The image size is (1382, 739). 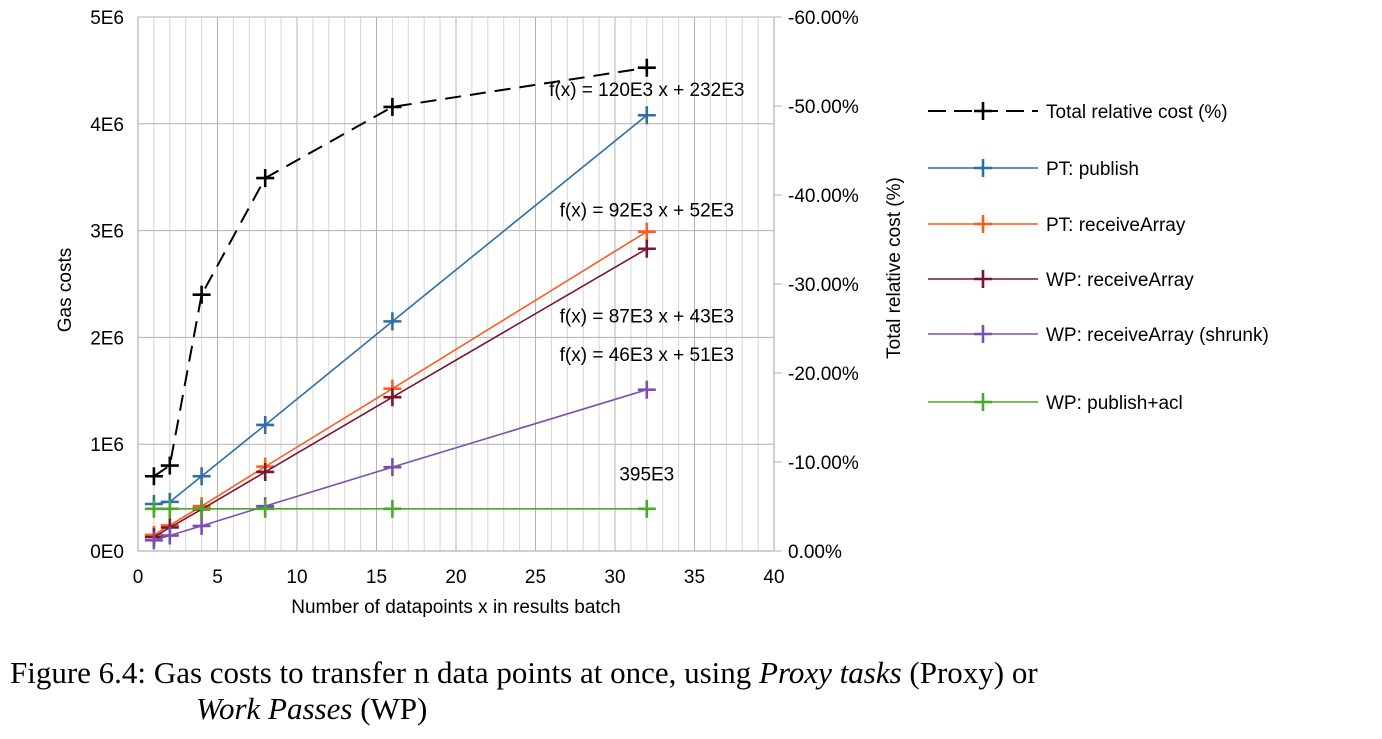 I want to click on legend-label: WP: publish+acl, so click(x=1114, y=403).